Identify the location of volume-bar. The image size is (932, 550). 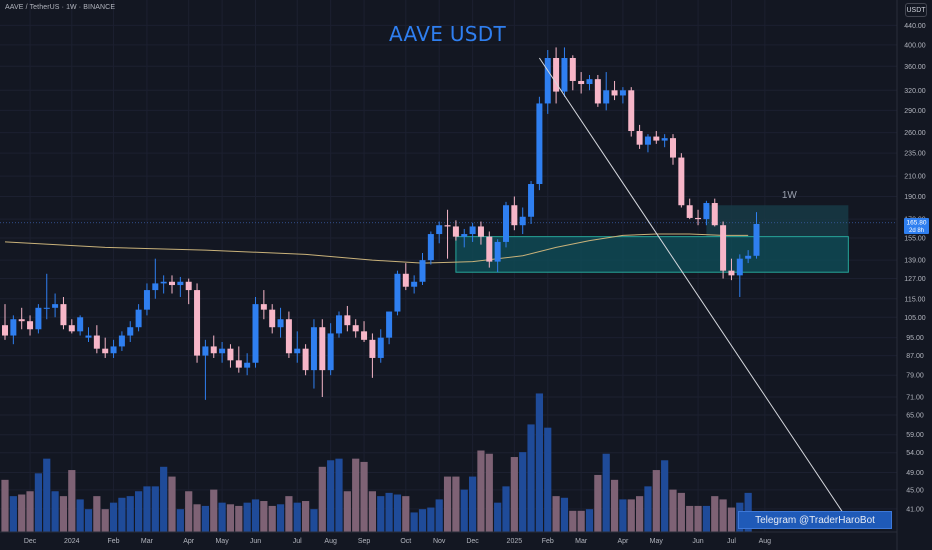
(5, 505).